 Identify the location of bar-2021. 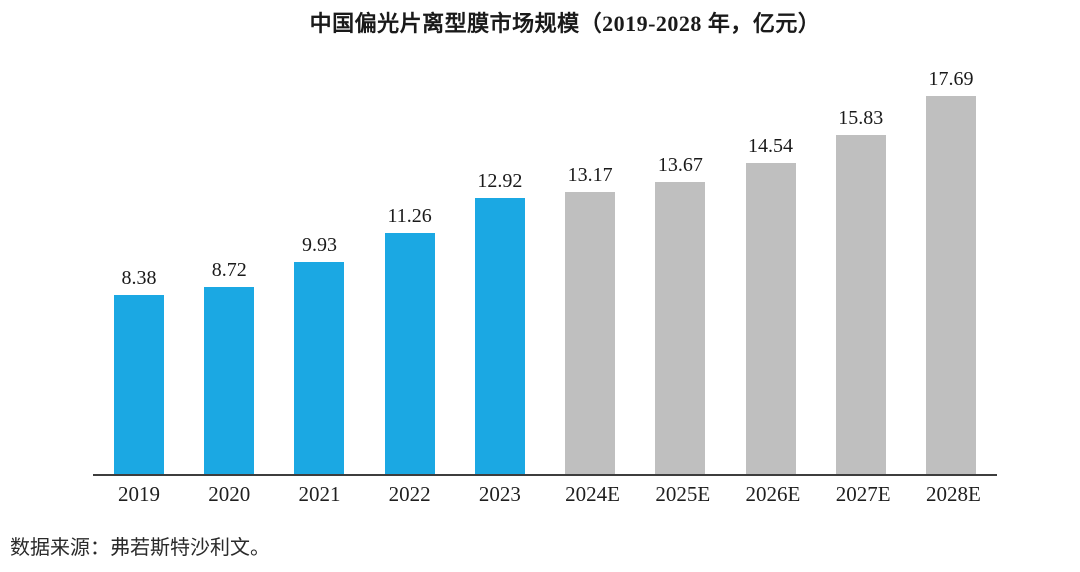
(319, 367).